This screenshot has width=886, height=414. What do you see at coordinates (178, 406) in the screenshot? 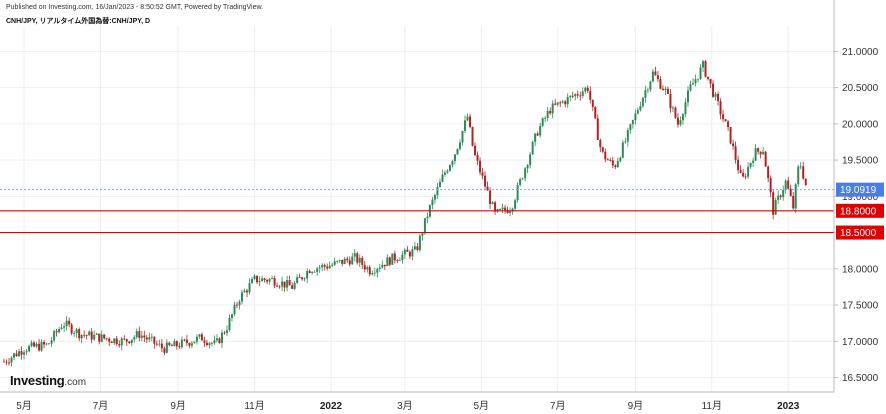
I see `x-tick-label: 9月` at bounding box center [178, 406].